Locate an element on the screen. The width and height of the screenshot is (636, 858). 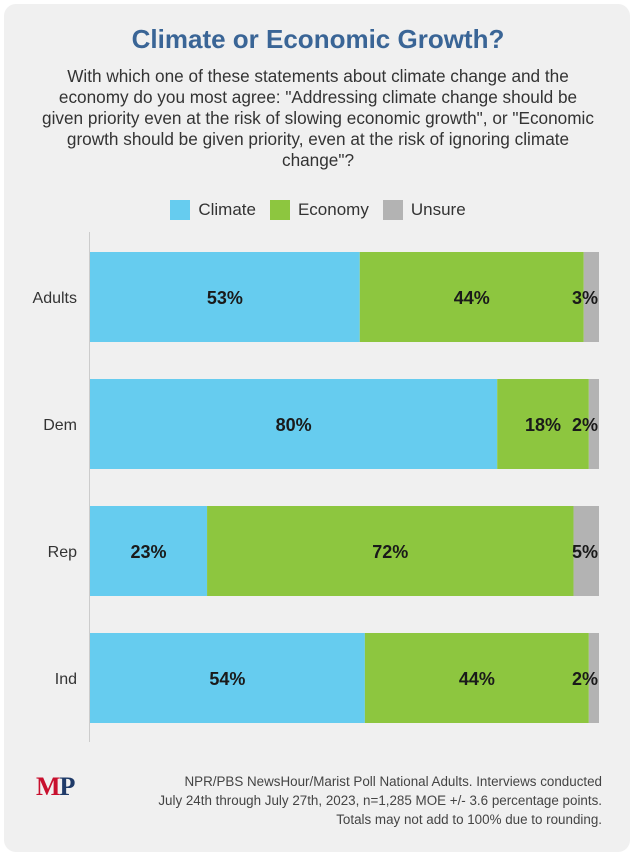
data-label-ind-economy: 44% is located at coordinates (477, 679).